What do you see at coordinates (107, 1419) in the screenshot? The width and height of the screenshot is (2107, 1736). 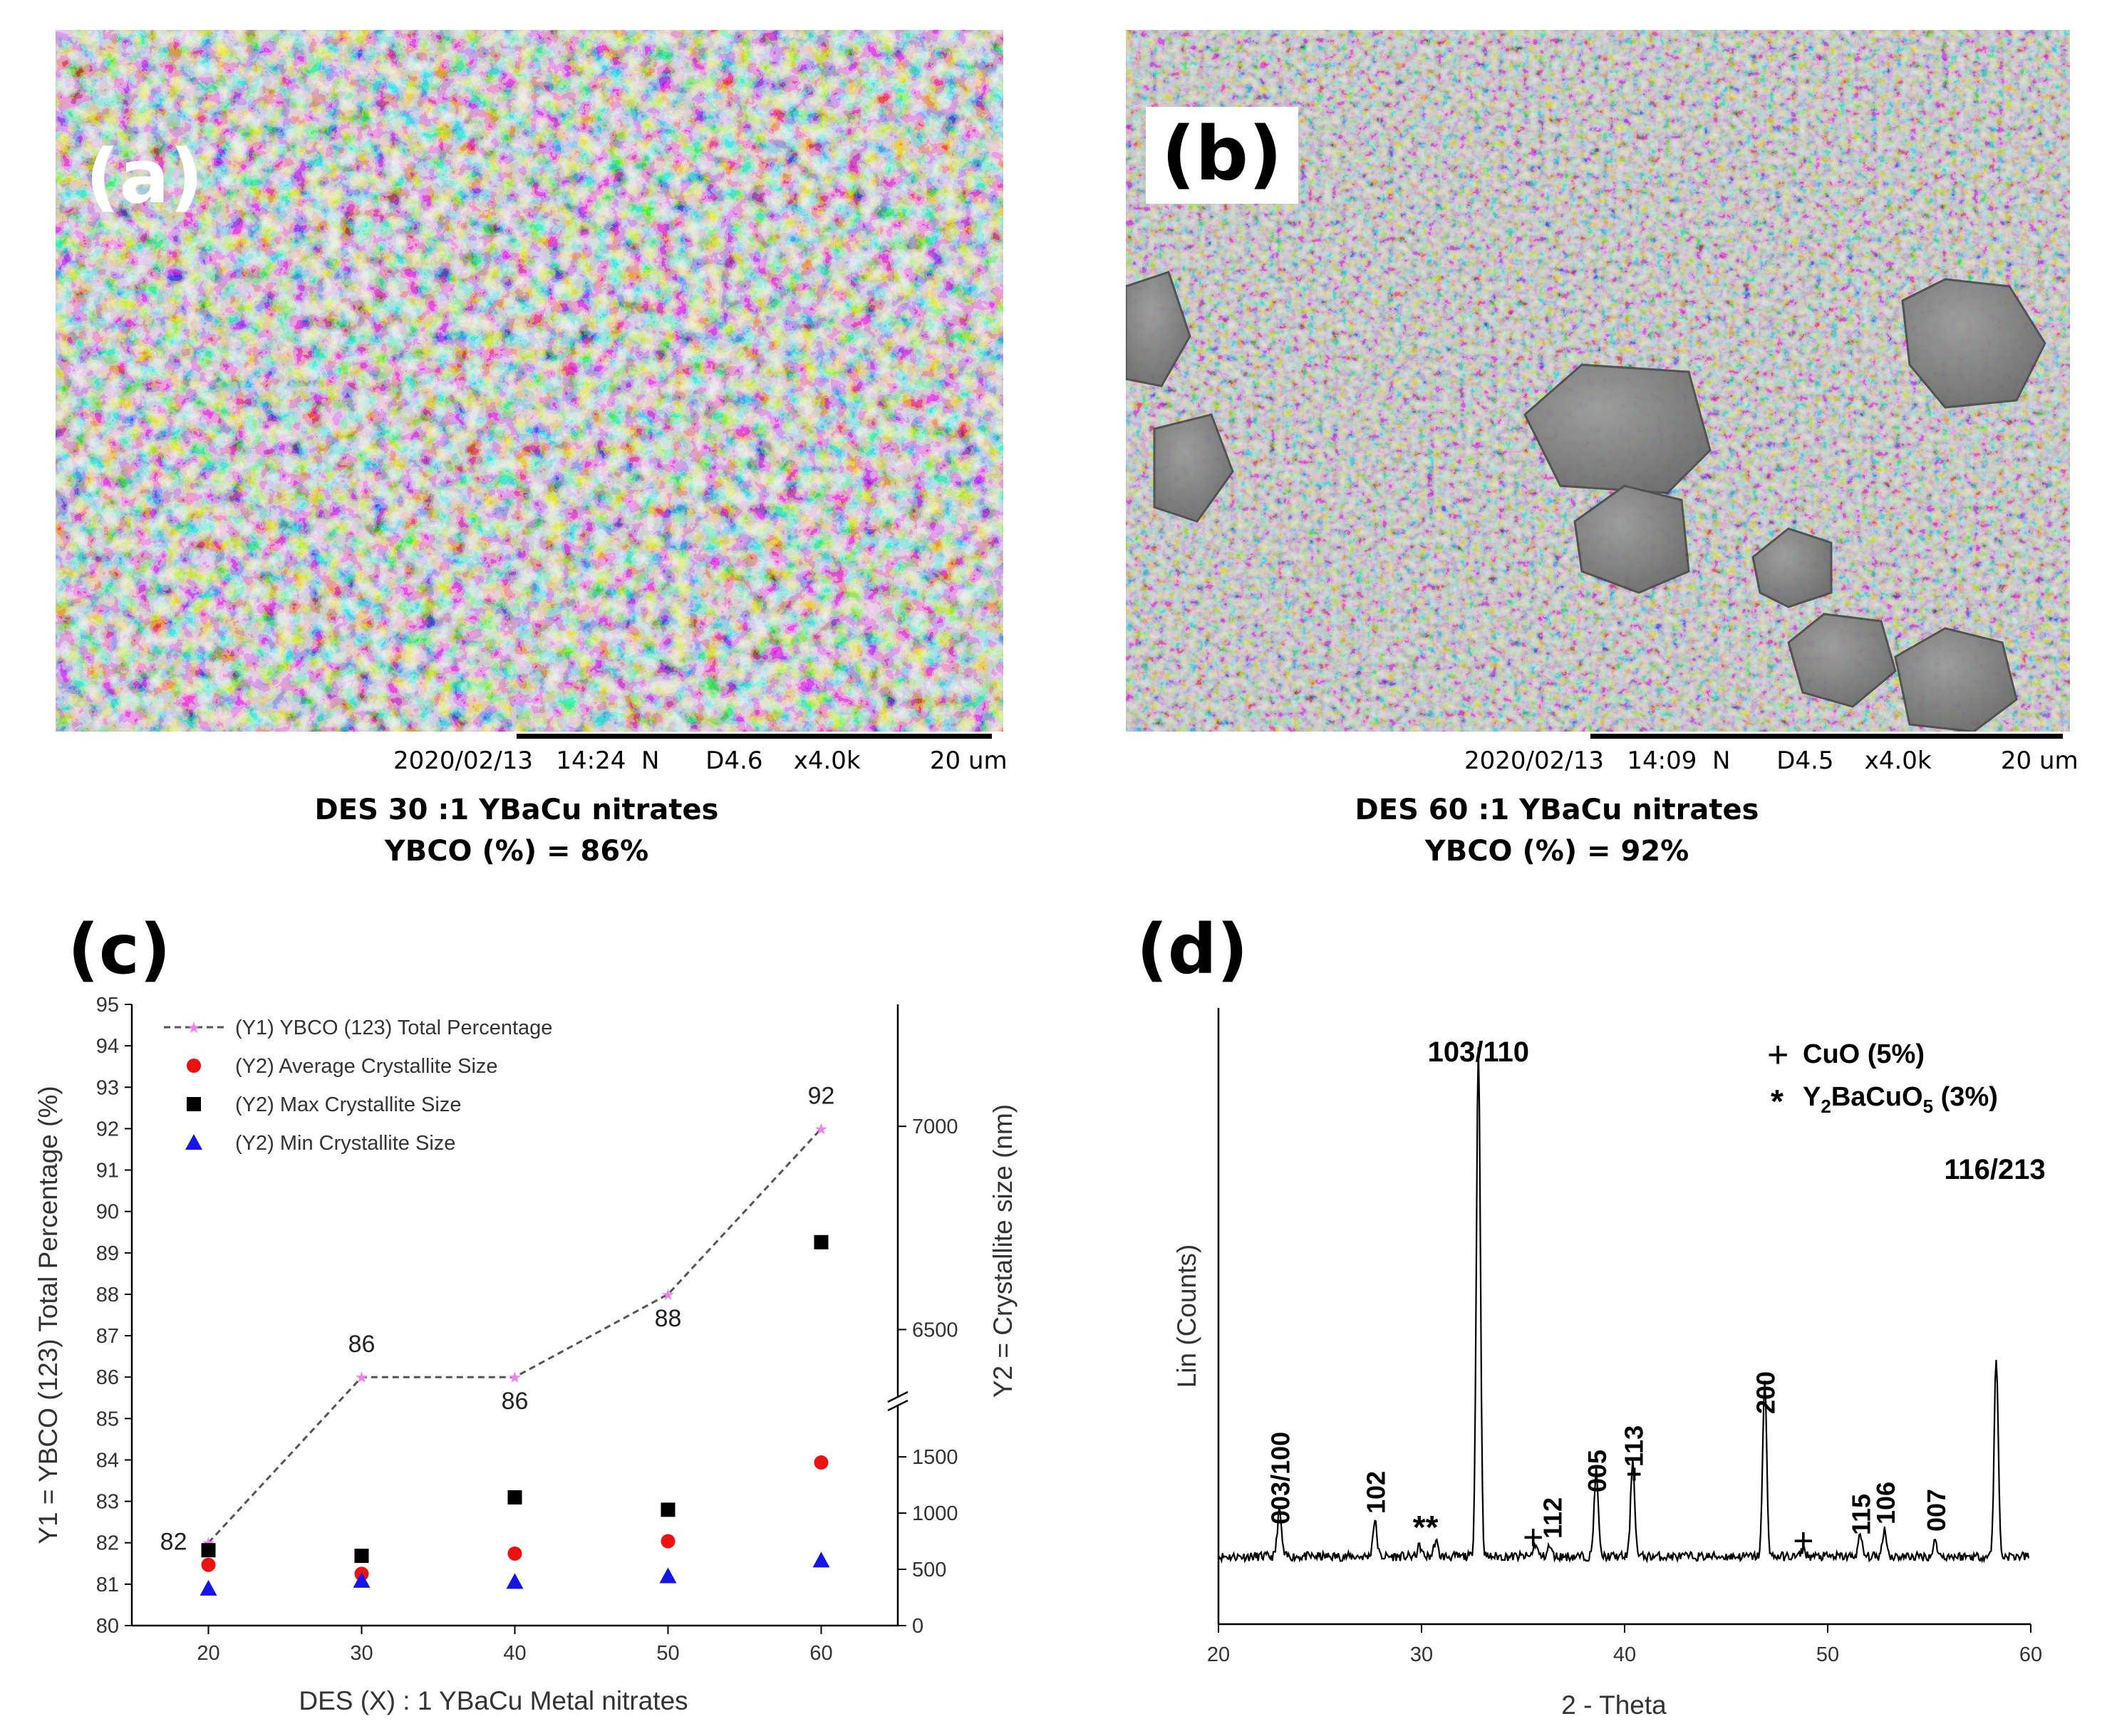 I see `y1-tick-label: 85` at bounding box center [107, 1419].